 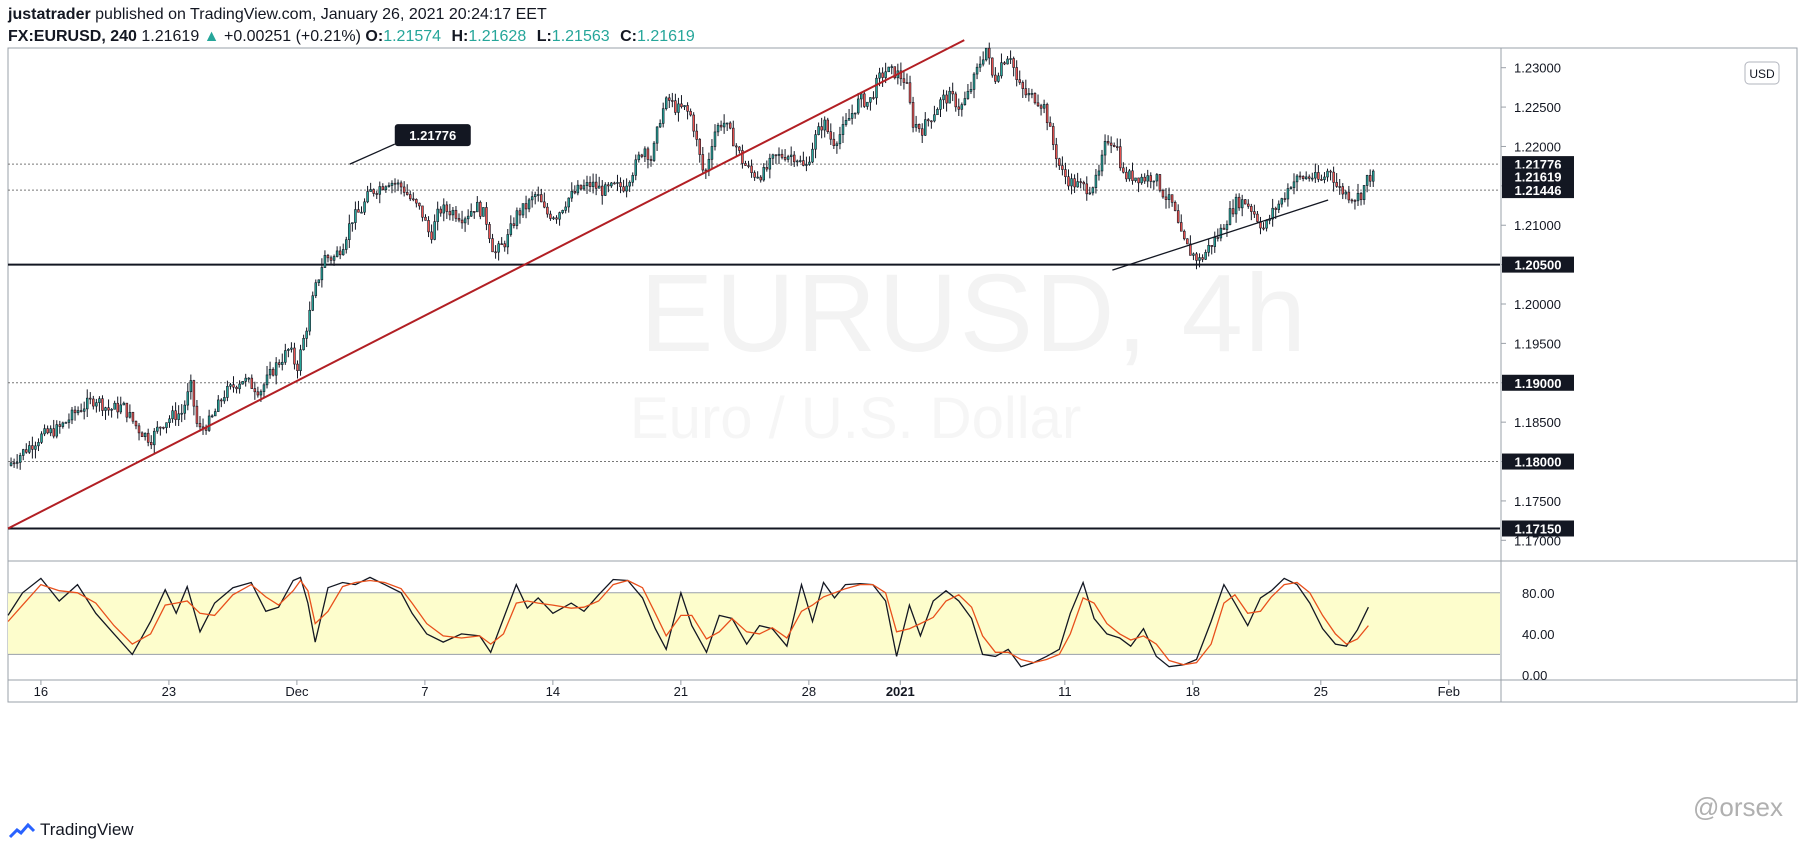 I want to click on chart-watermark-name: Euro / U.S. Dollar, so click(x=856, y=418).